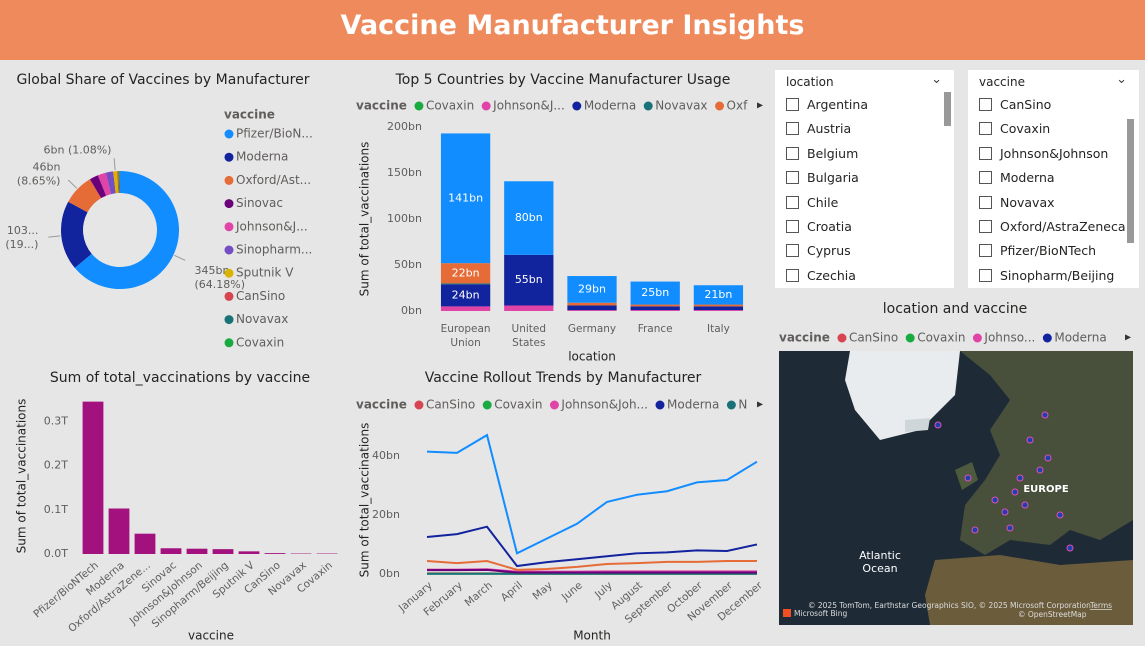 The width and height of the screenshot is (1145, 646). I want to click on slicer-item: Austria, so click(818, 128).